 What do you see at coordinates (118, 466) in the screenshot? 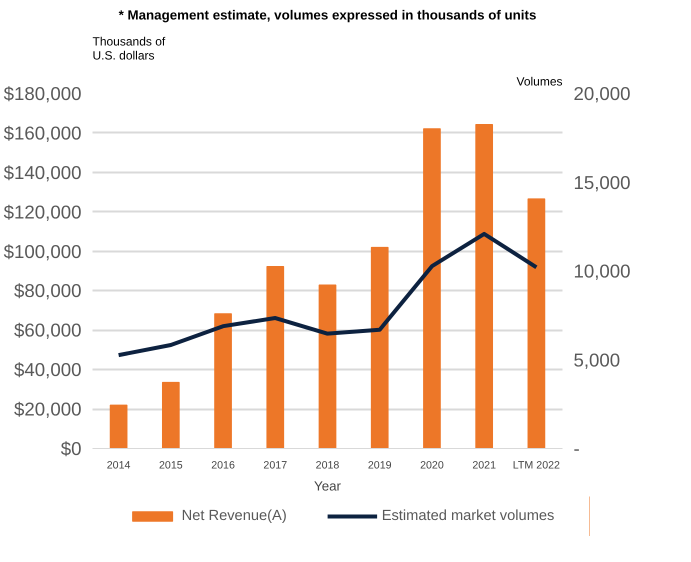
I see `x-tick-label: 2014` at bounding box center [118, 466].